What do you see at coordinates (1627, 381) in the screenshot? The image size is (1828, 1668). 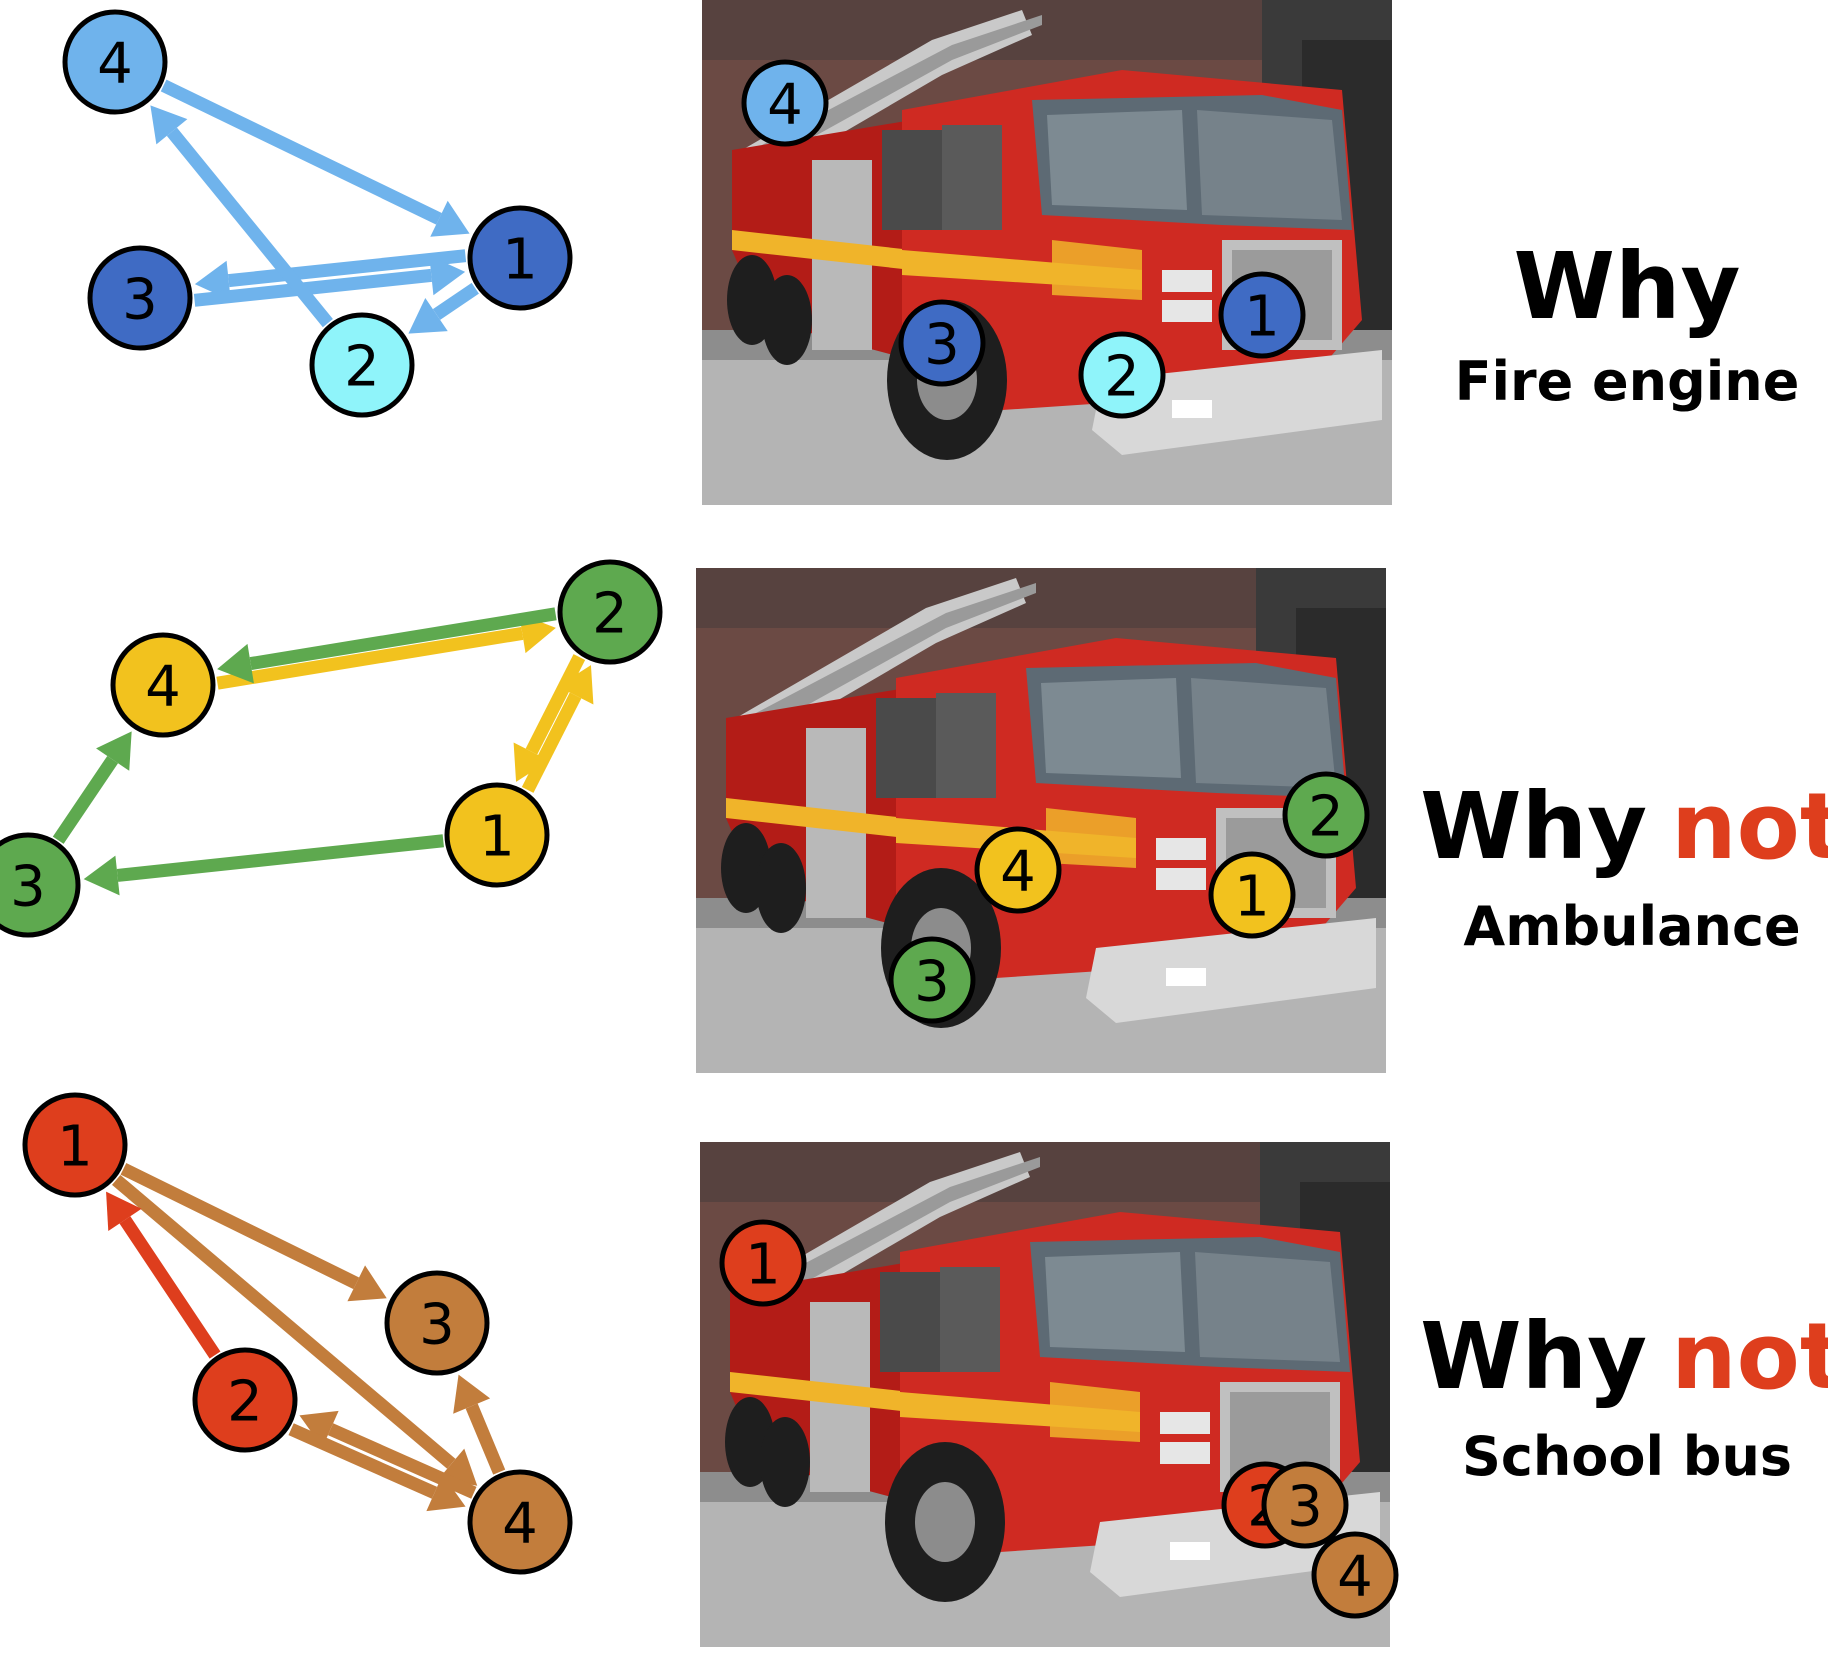 I see `caption-class: Fire engine` at bounding box center [1627, 381].